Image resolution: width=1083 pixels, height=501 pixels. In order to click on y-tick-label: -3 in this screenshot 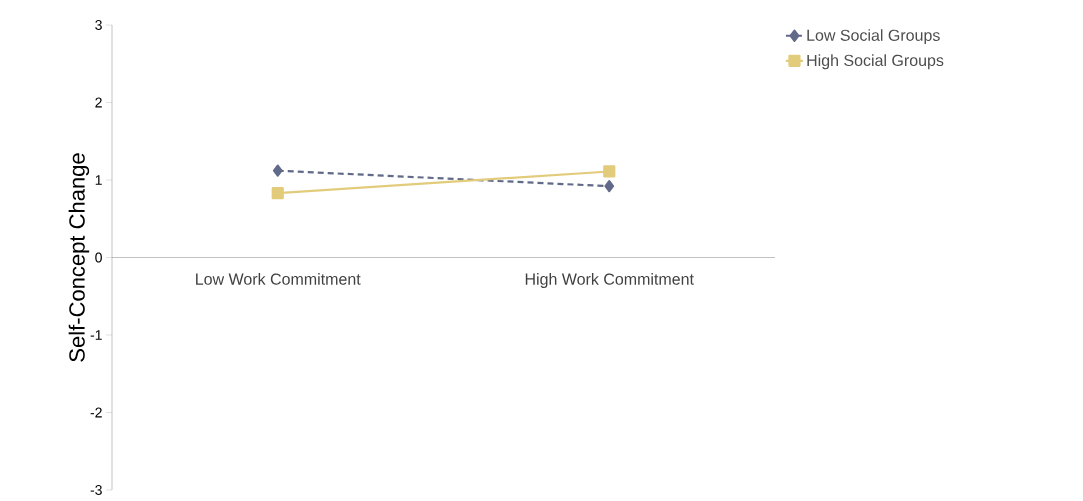, I will do `click(96, 490)`.